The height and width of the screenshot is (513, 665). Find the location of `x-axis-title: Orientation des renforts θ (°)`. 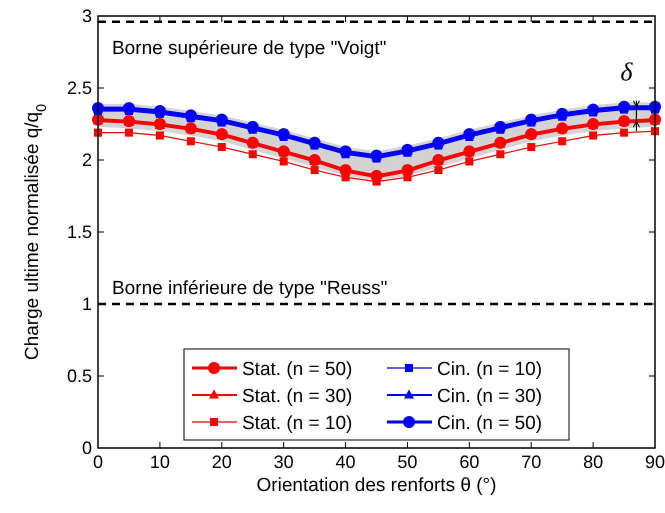

x-axis-title: Orientation des renforts θ (°) is located at coordinates (376, 485).